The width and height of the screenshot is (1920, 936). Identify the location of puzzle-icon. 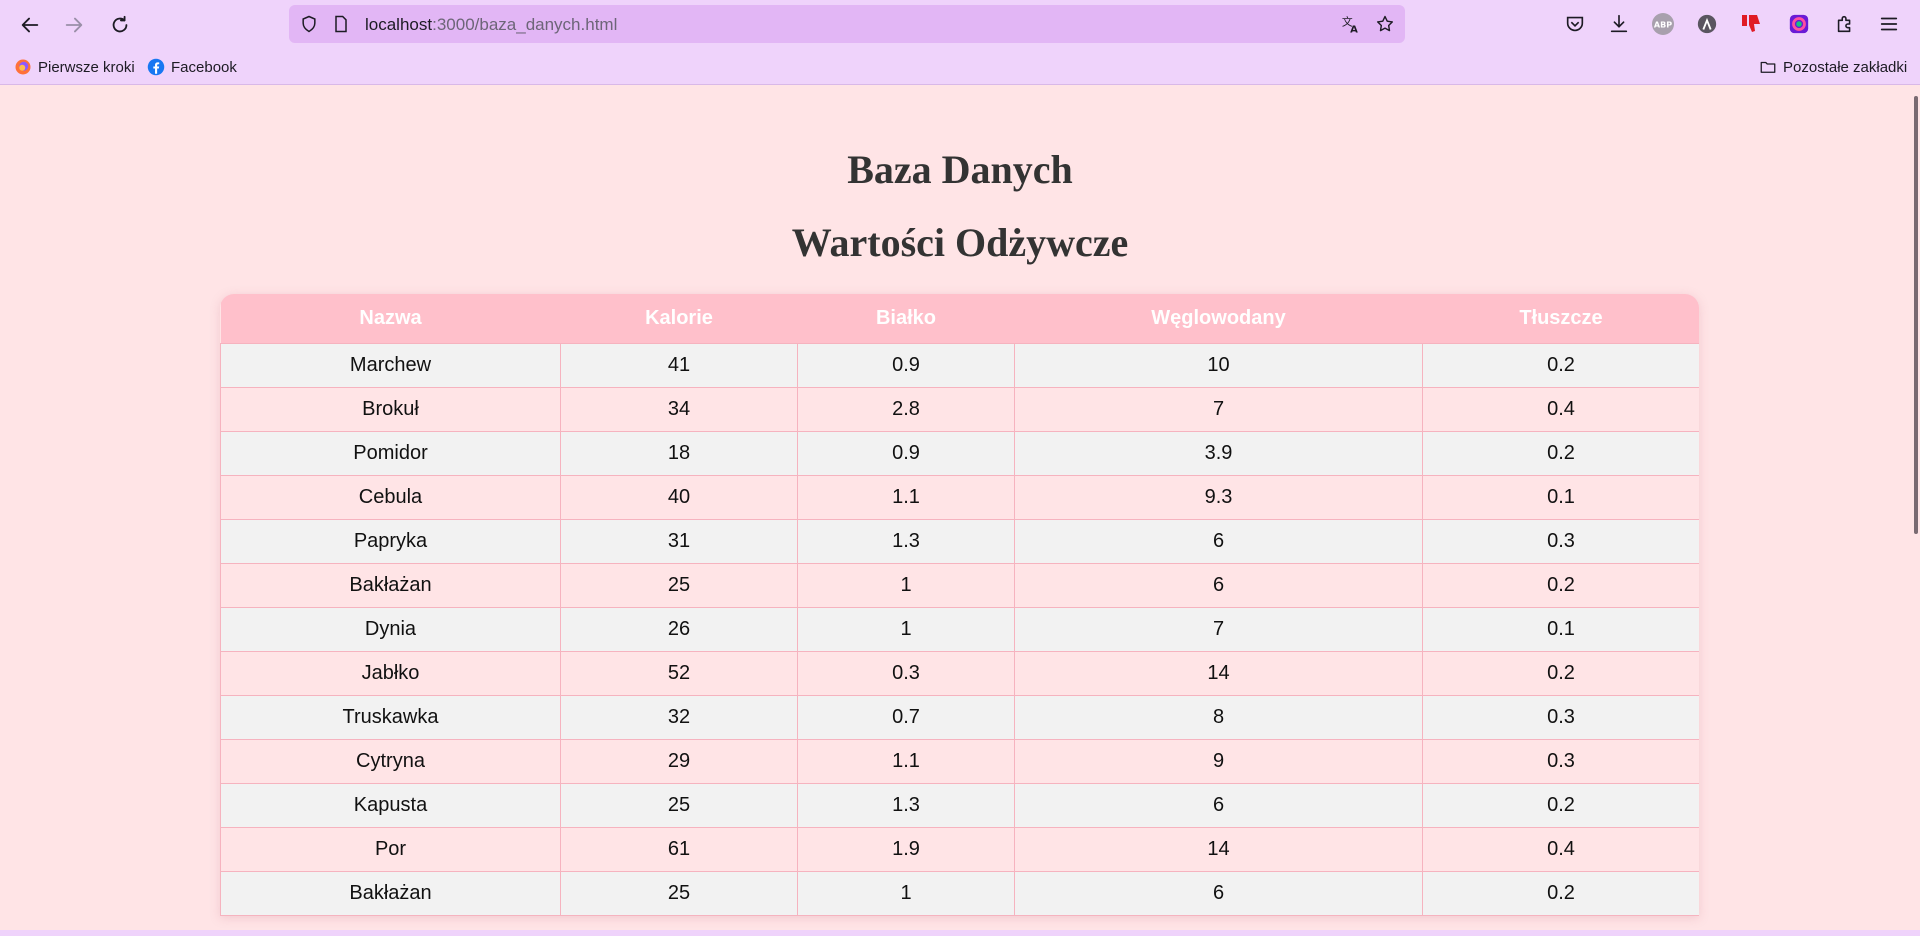
(1844, 24).